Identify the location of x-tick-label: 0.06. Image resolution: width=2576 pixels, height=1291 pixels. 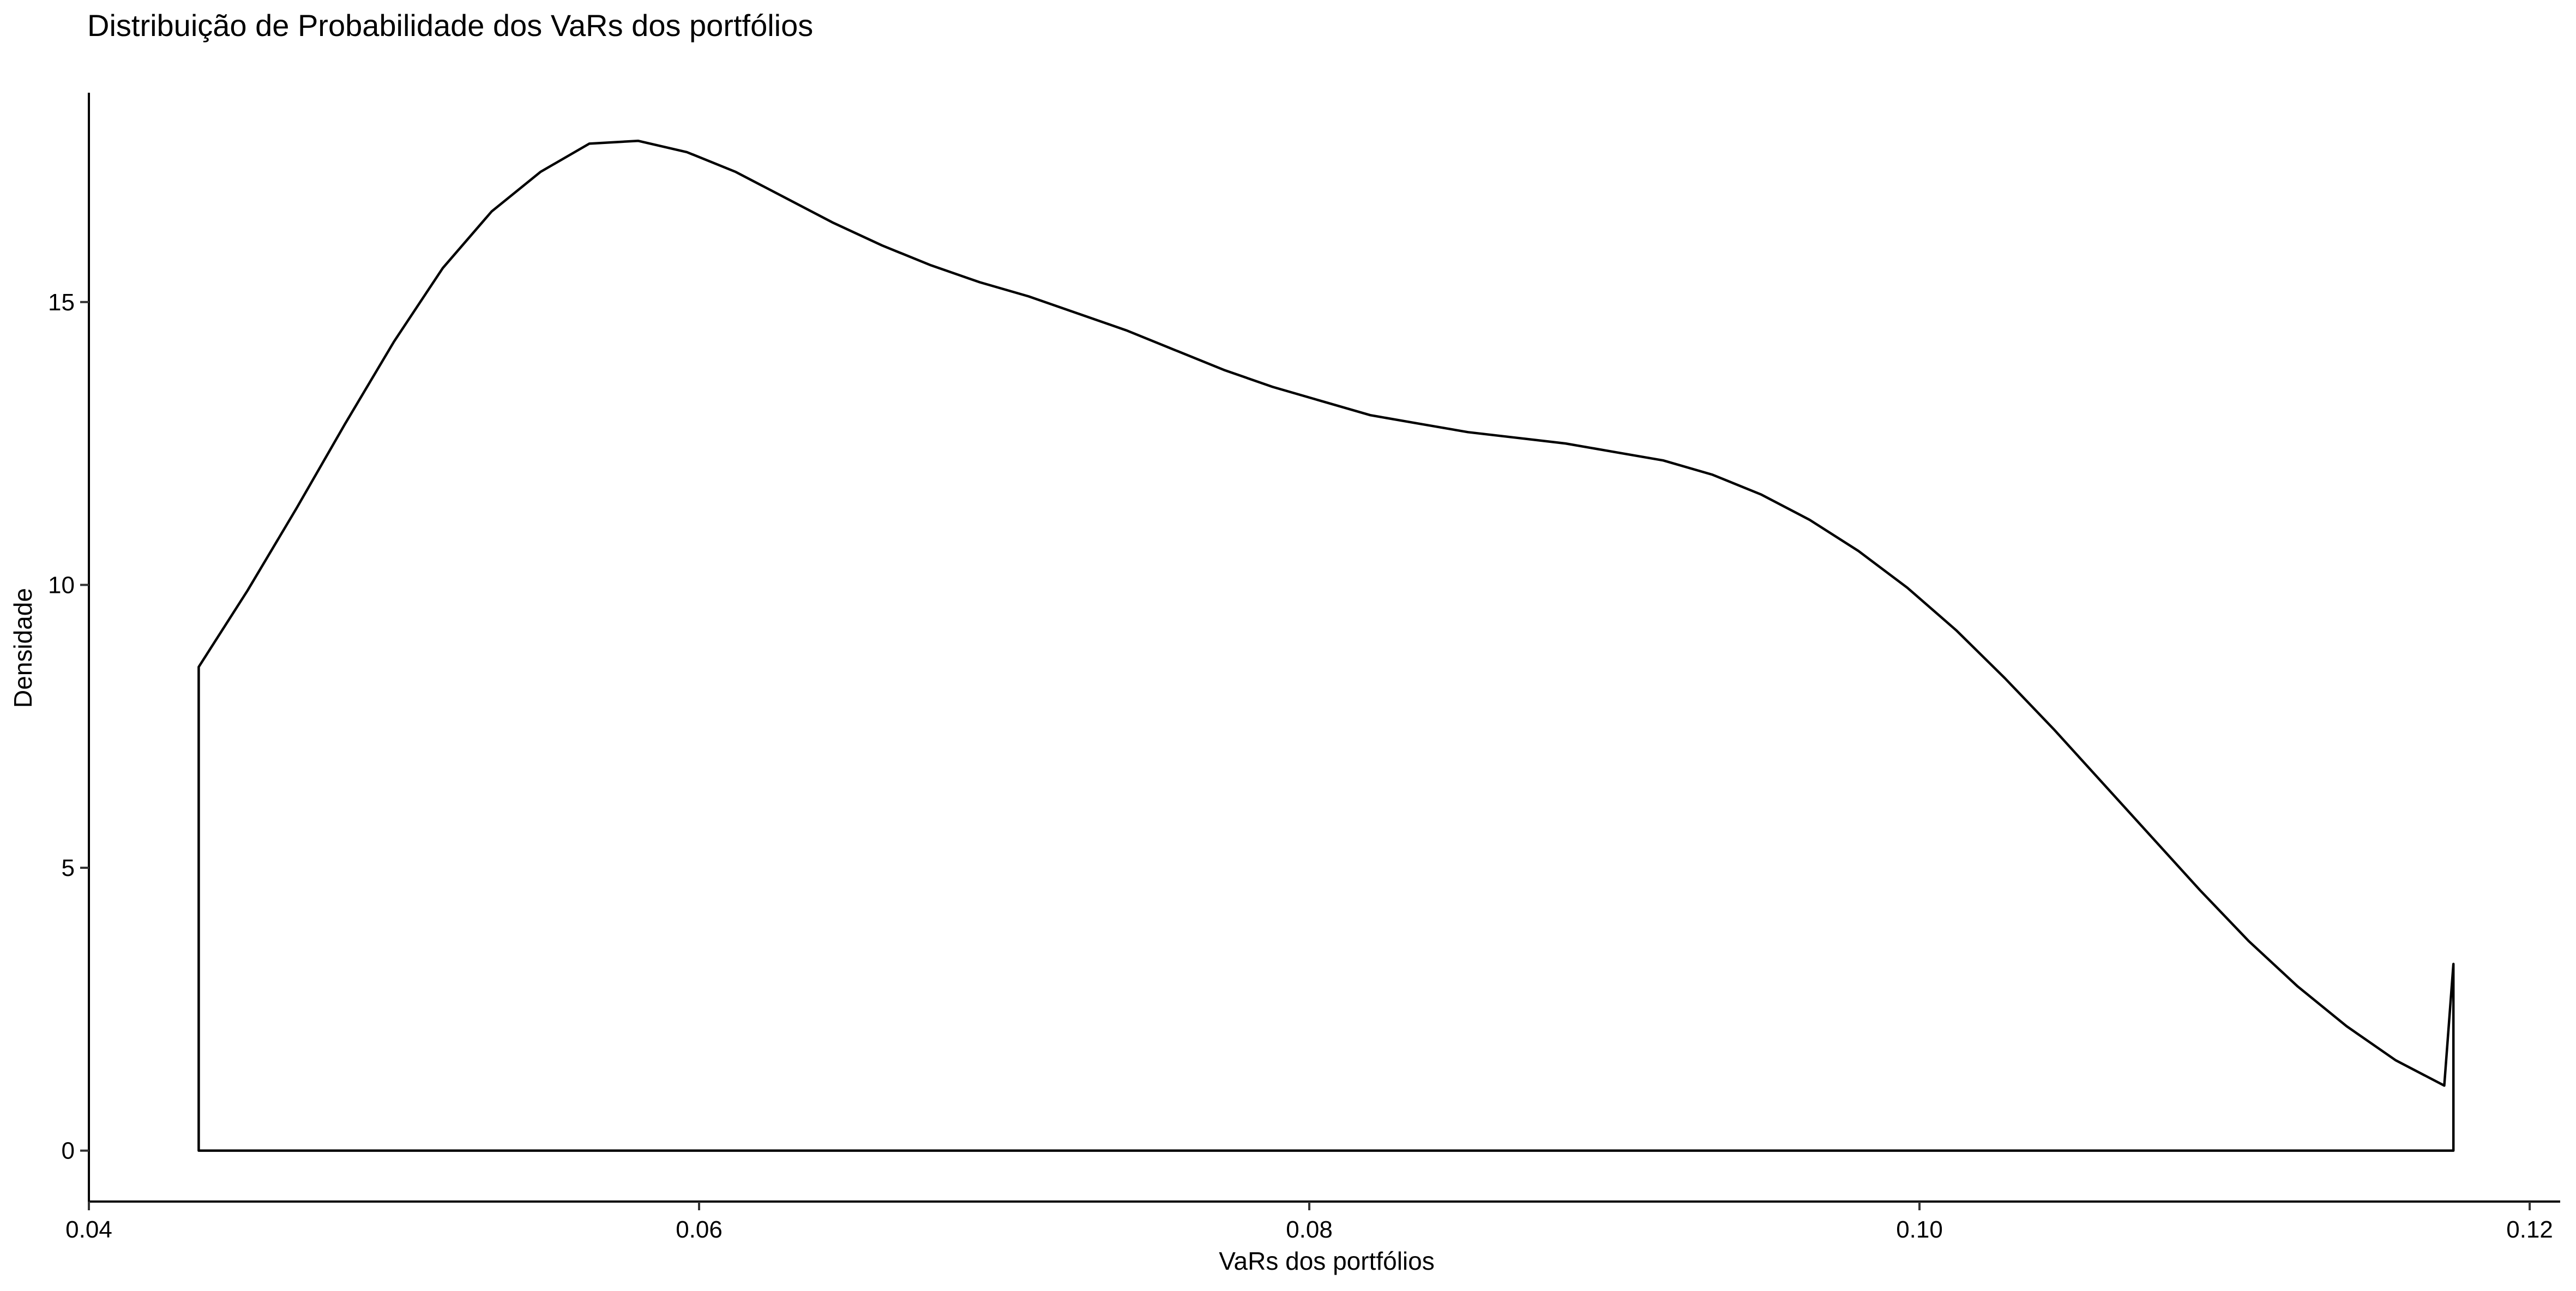
(699, 1229).